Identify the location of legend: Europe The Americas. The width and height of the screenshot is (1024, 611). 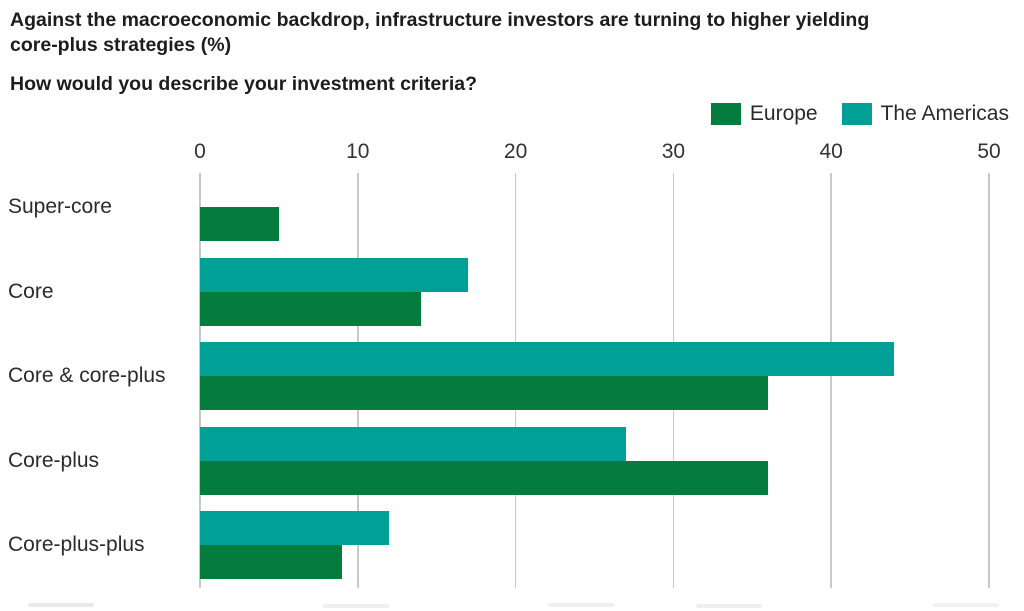
(859, 114).